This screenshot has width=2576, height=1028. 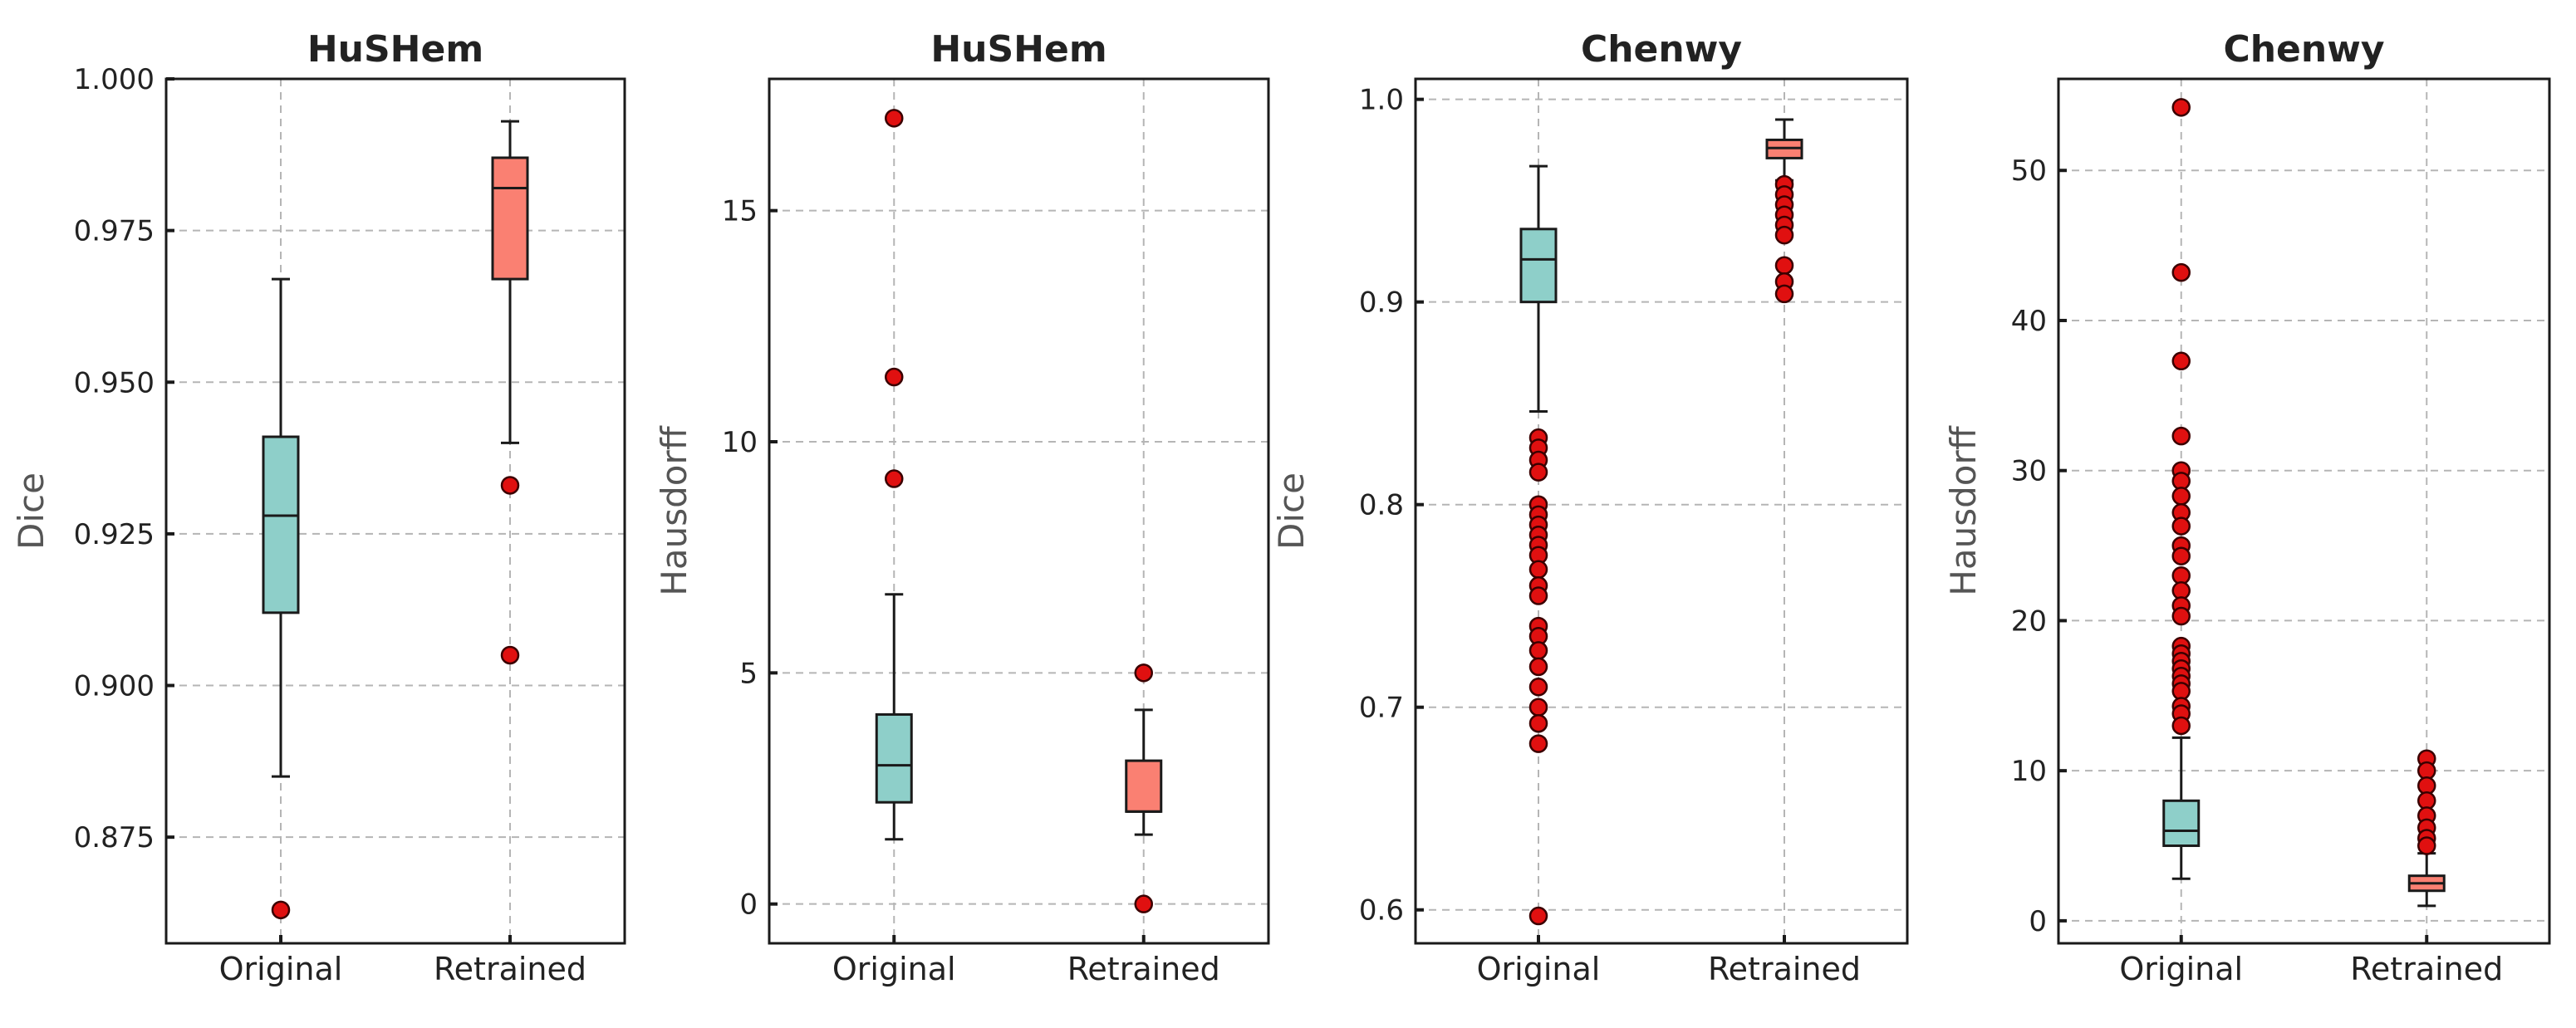 What do you see at coordinates (1381, 505) in the screenshot?
I see `y-tick-label: 0.8` at bounding box center [1381, 505].